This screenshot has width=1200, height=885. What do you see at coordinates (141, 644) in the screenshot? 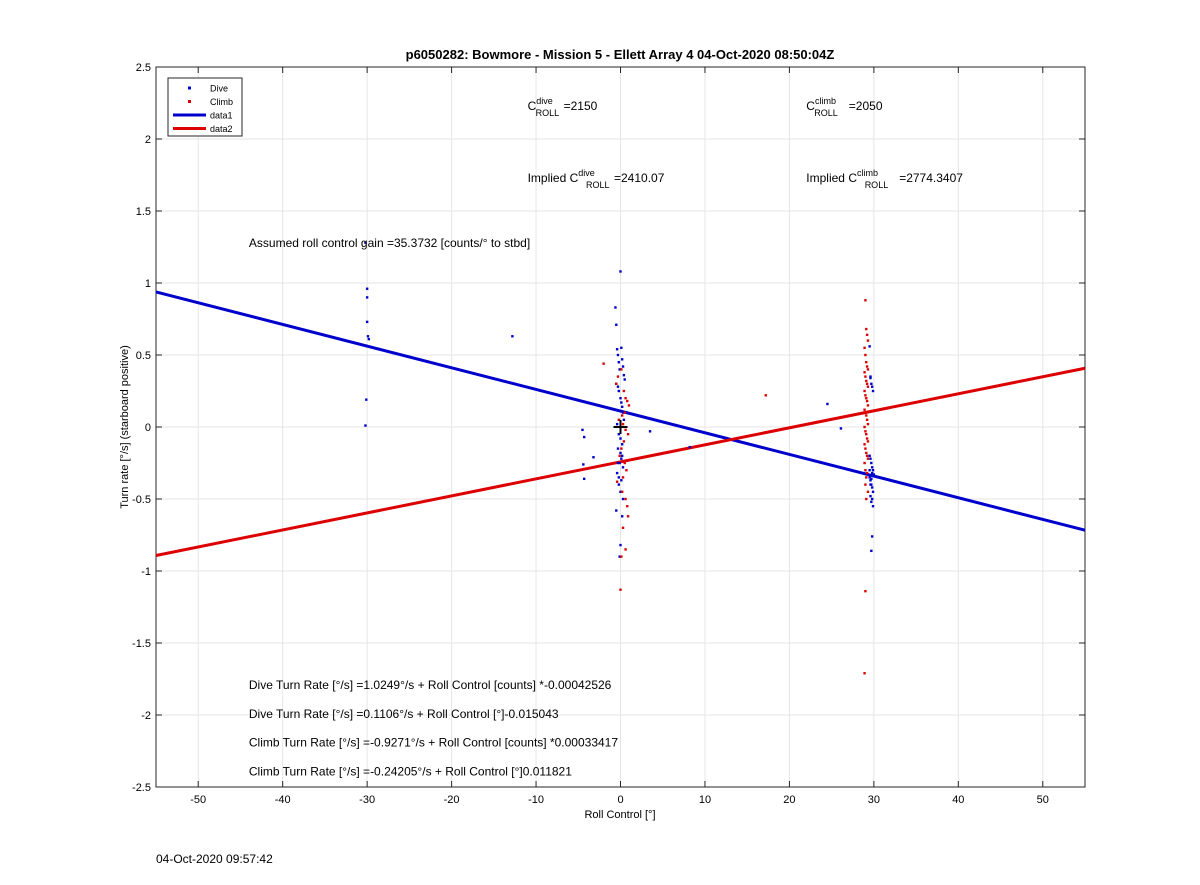
I see `y-tick-label: -1.5` at bounding box center [141, 644].